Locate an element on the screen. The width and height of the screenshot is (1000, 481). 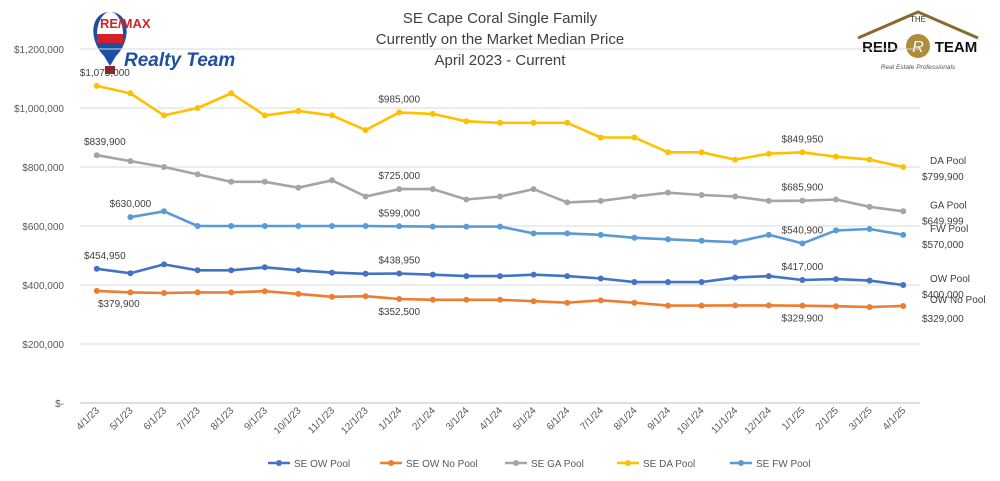
y-tick-label: $600,000 is located at coordinates (43, 227).